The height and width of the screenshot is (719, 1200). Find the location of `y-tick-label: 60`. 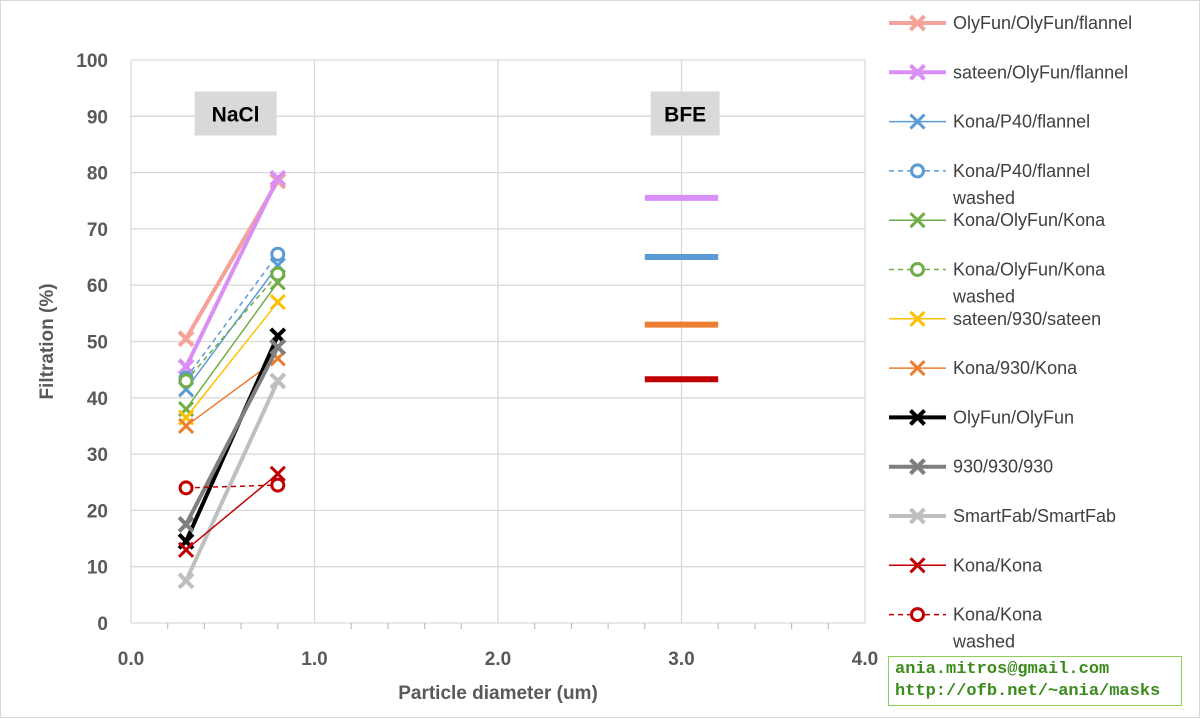

y-tick-label: 60 is located at coordinates (97, 286).